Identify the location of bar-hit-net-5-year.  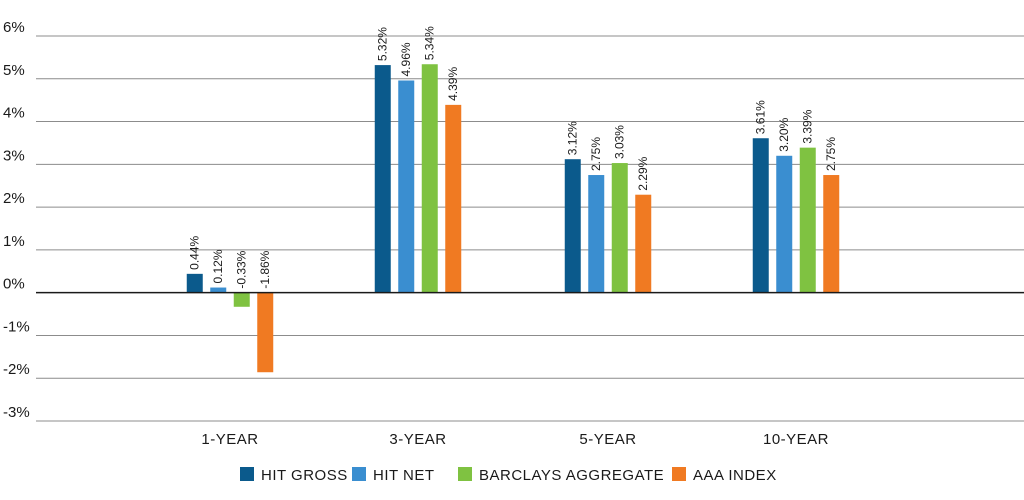
(596, 234).